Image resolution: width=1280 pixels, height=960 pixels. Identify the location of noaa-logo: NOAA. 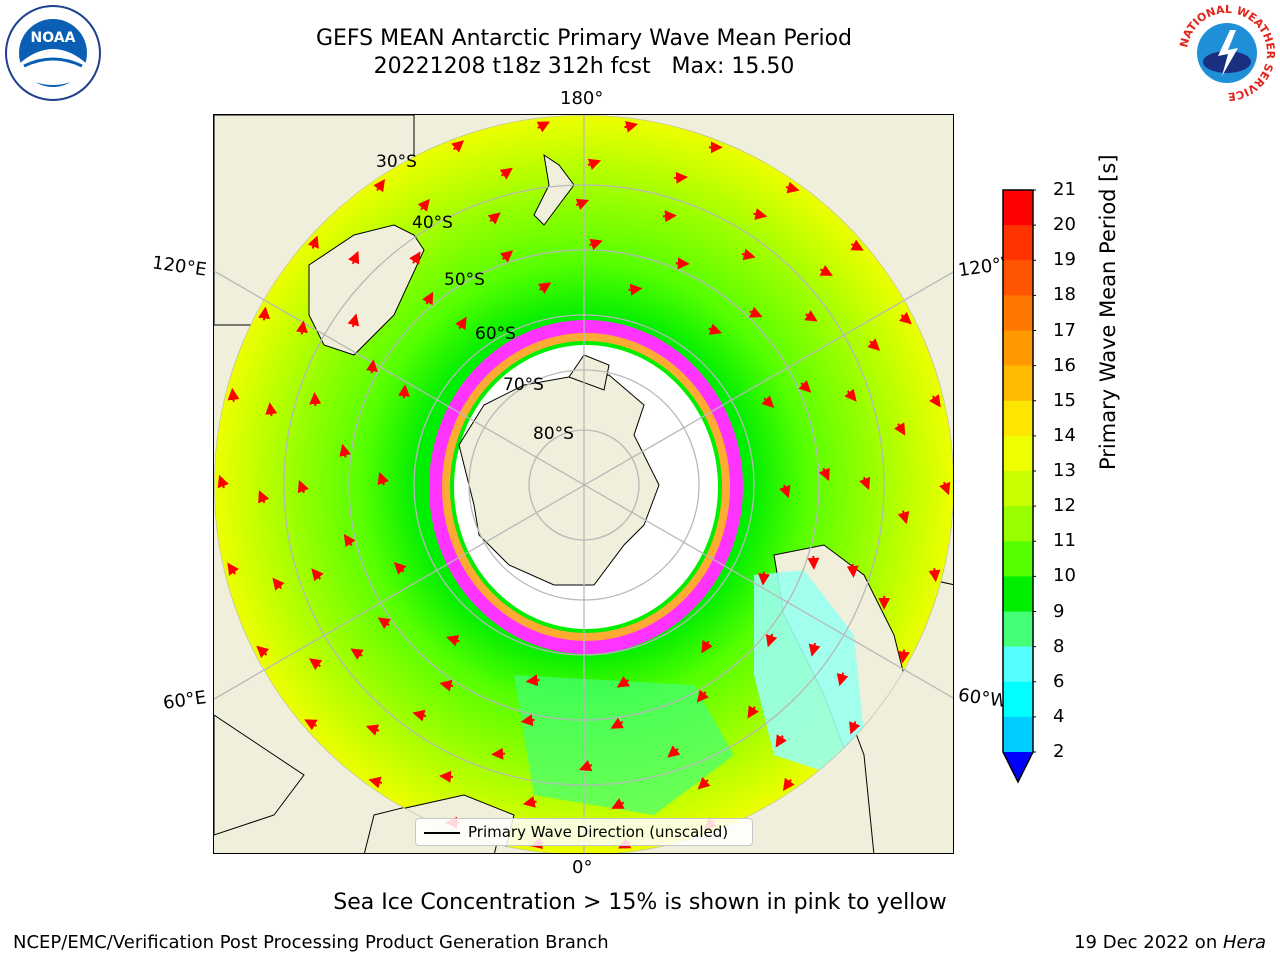
(53, 53).